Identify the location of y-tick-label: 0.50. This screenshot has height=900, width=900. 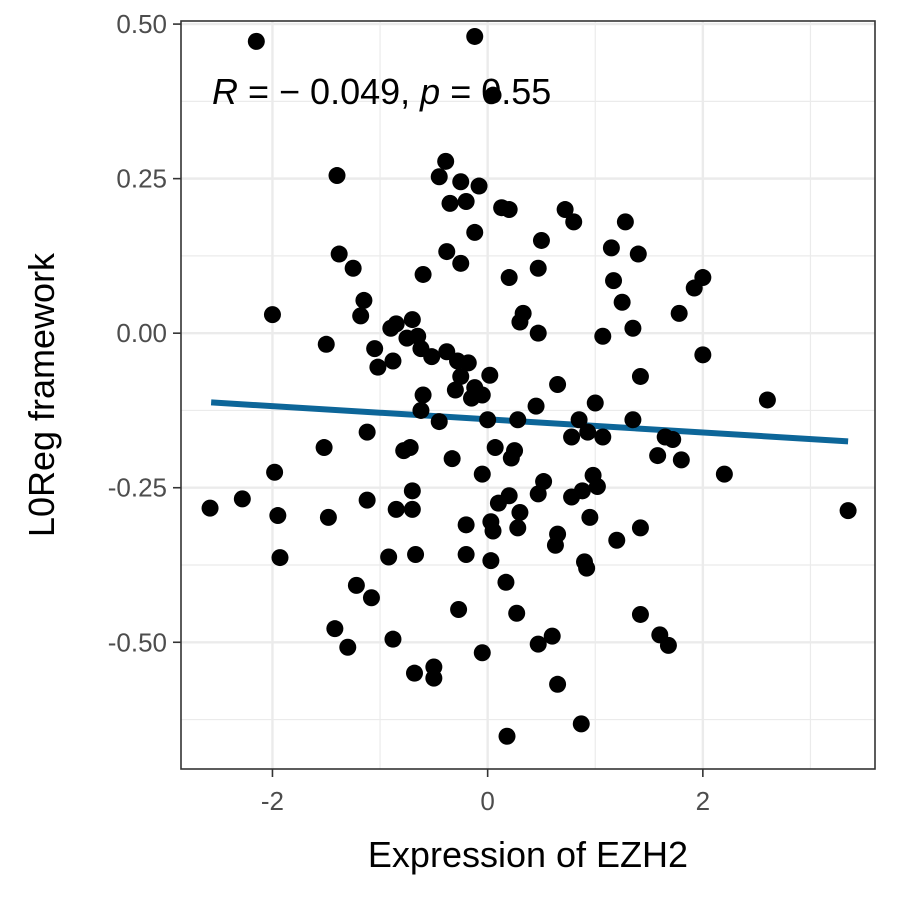
(141, 24).